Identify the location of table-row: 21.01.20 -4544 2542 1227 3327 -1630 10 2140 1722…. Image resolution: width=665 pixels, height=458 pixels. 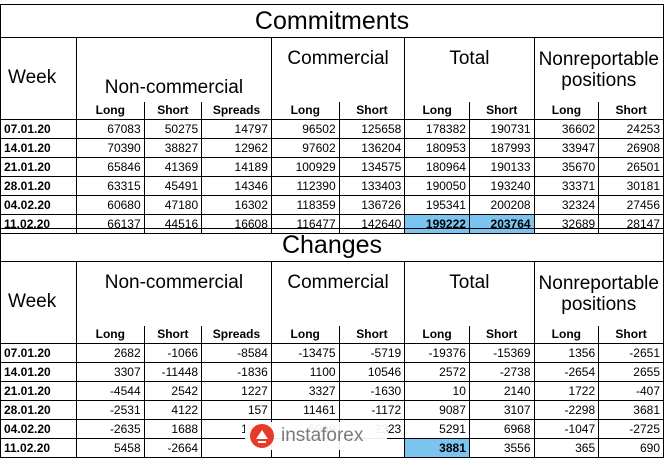
(332, 390).